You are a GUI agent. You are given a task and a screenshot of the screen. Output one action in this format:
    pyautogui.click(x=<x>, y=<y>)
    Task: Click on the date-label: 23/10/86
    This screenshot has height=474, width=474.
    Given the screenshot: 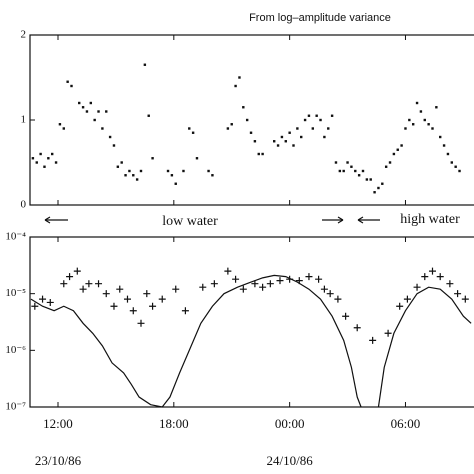 What is the action you would take?
    pyautogui.click(x=58, y=460)
    